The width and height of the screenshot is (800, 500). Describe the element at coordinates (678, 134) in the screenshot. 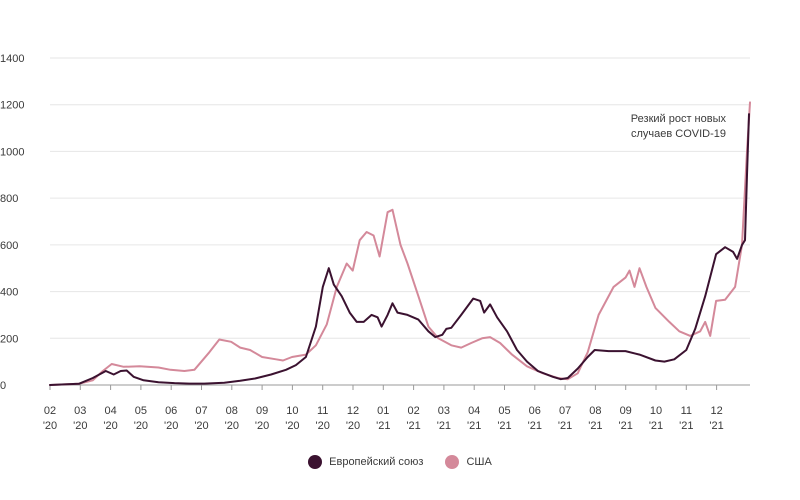

I see `annotation-line-2: случаев COVID-19` at that location.